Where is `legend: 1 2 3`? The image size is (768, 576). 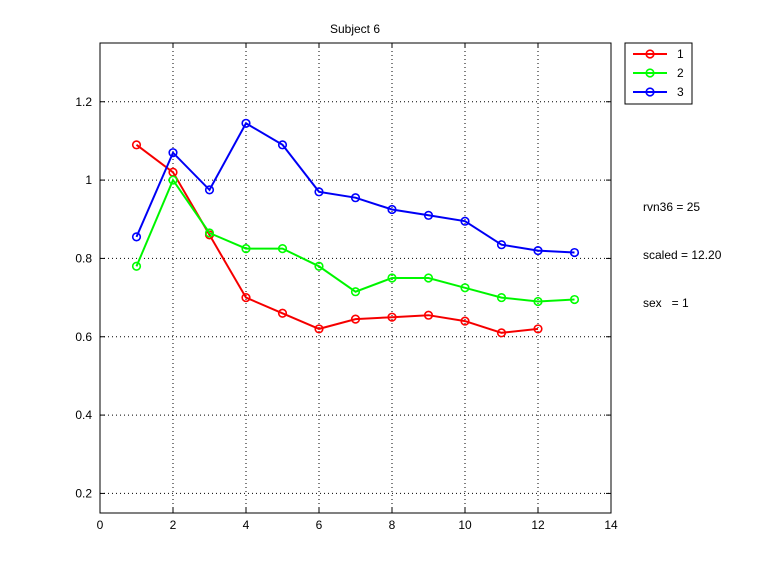 legend: 1 2 3 is located at coordinates (658, 73).